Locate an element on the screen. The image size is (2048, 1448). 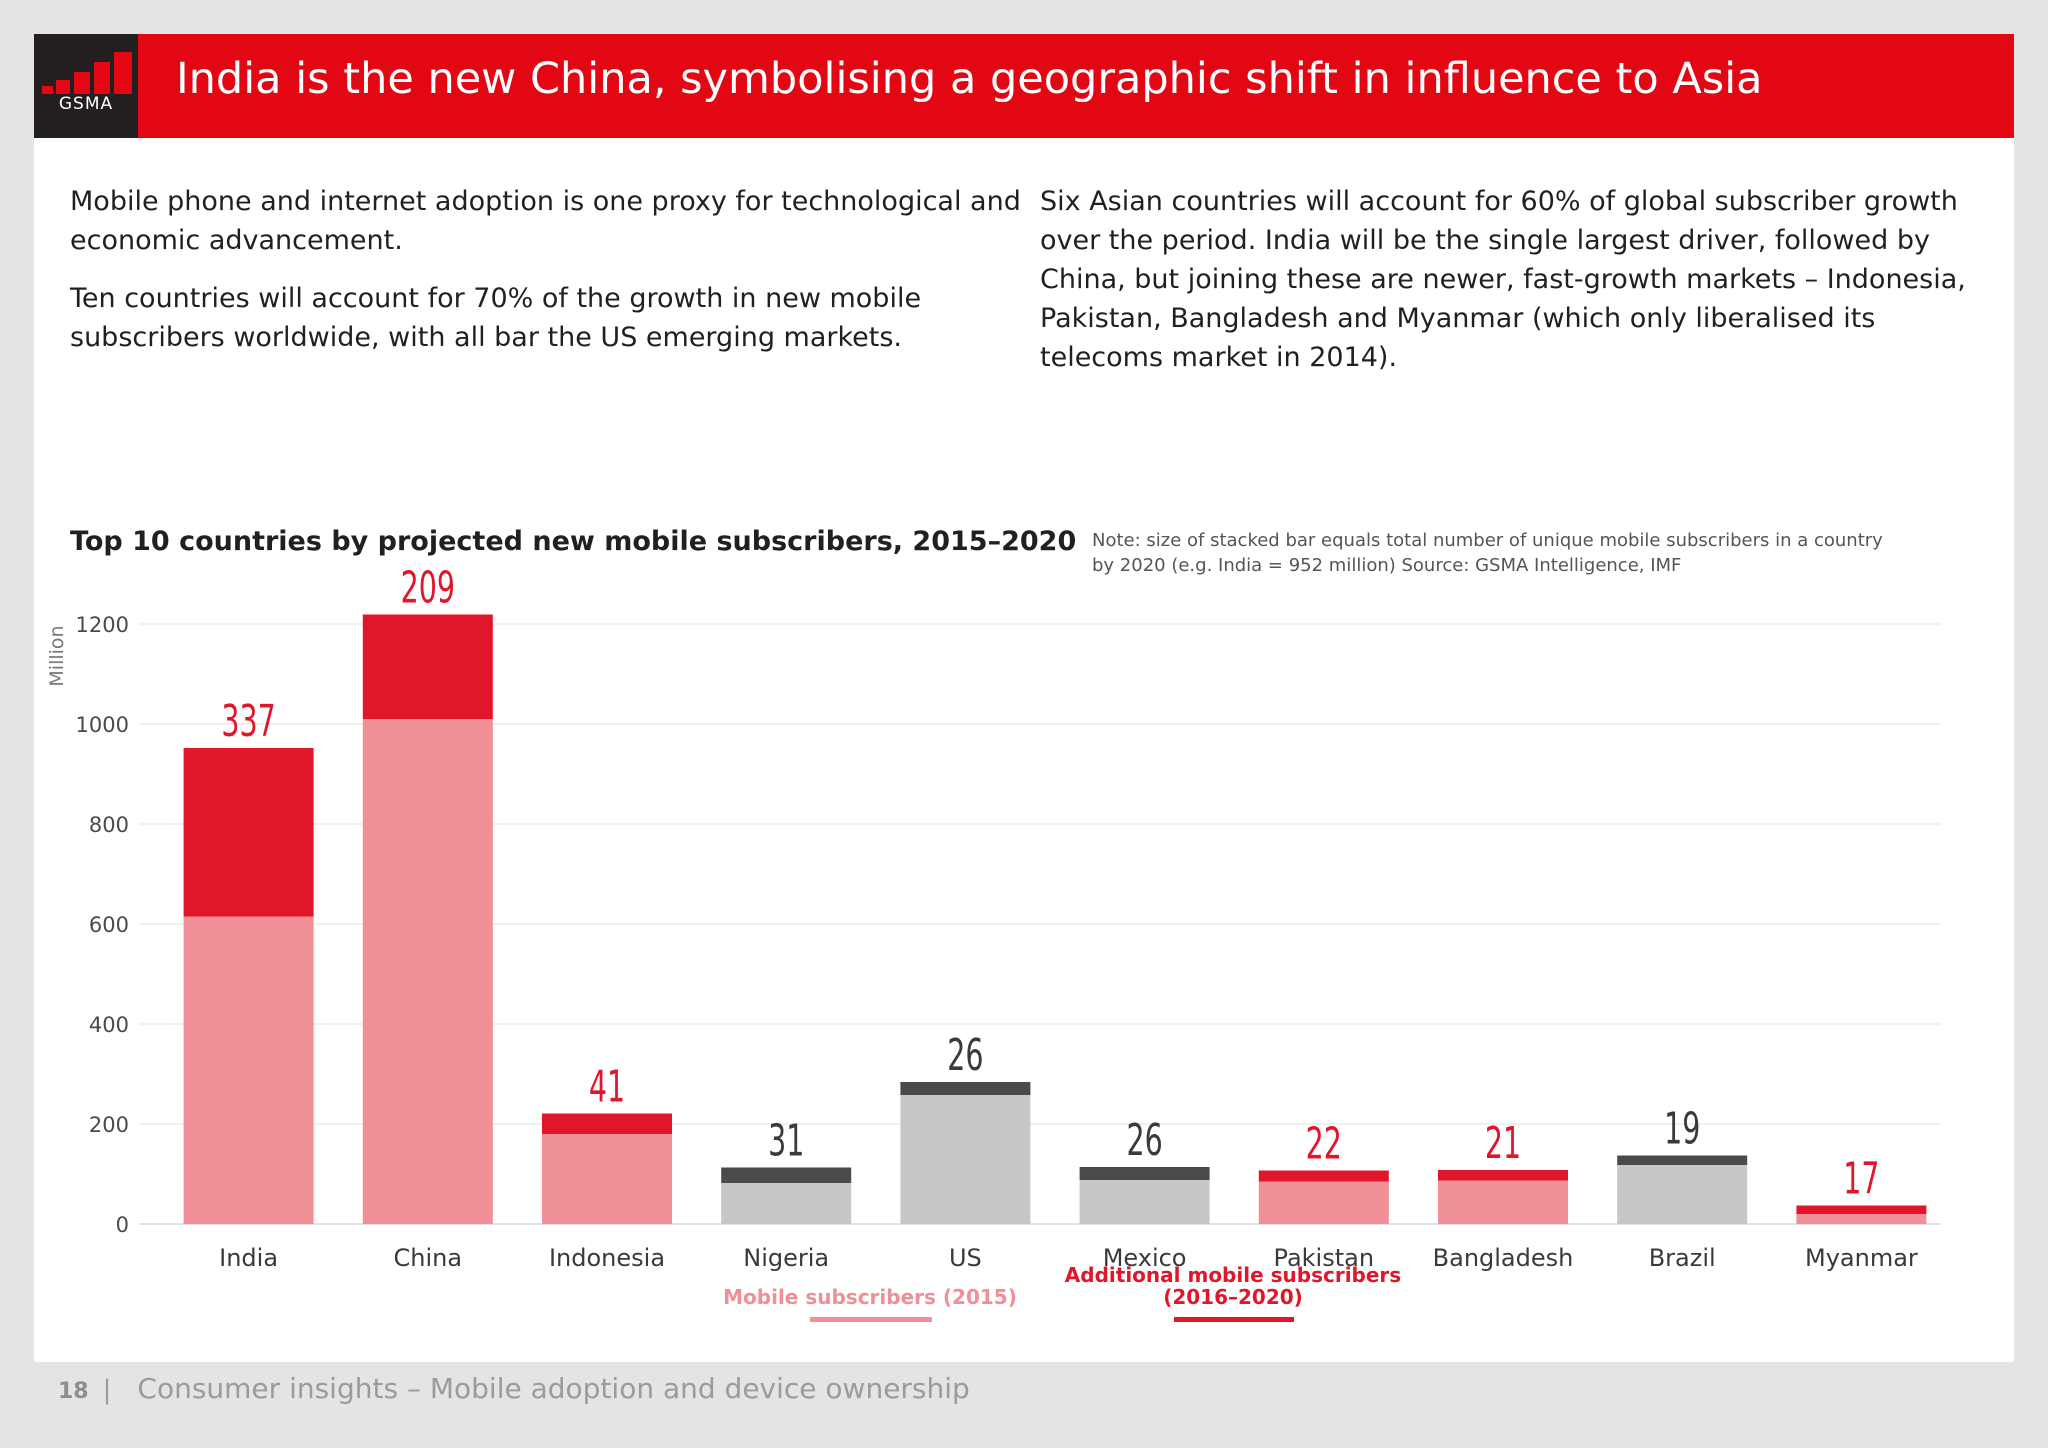
bar-base-india is located at coordinates (248, 1070).